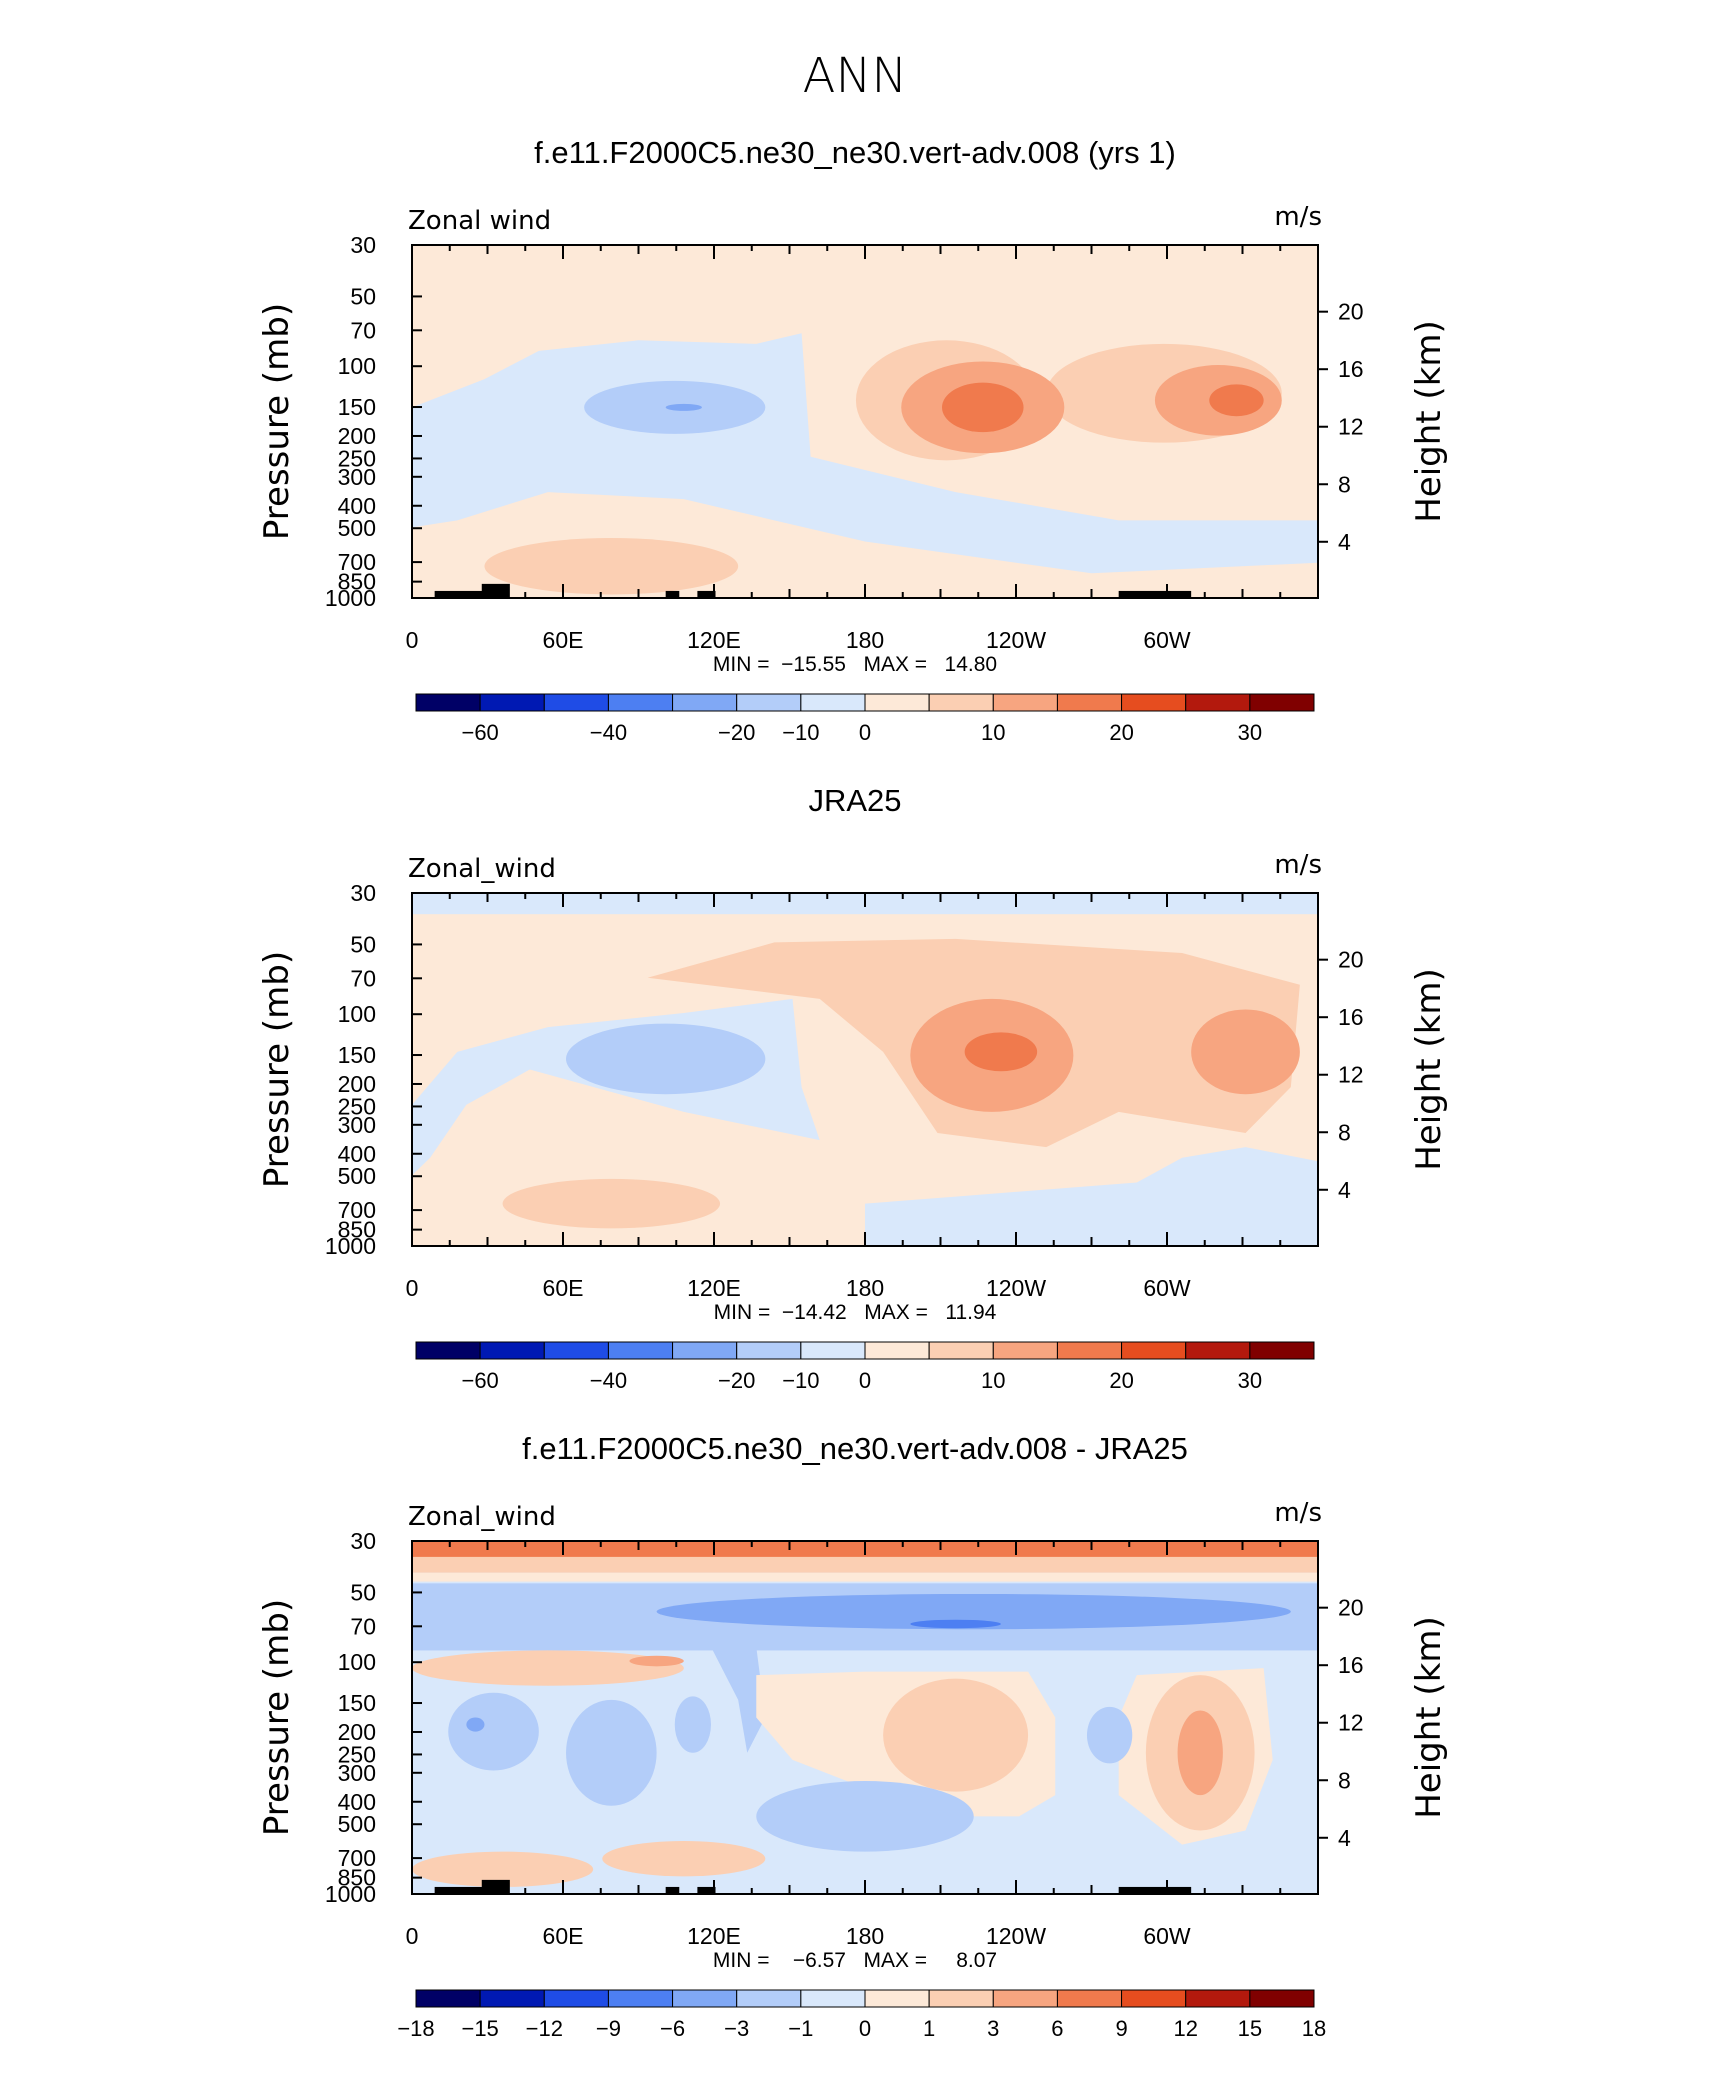  What do you see at coordinates (608, 2028) in the screenshot?
I see `colorbar-label: −9` at bounding box center [608, 2028].